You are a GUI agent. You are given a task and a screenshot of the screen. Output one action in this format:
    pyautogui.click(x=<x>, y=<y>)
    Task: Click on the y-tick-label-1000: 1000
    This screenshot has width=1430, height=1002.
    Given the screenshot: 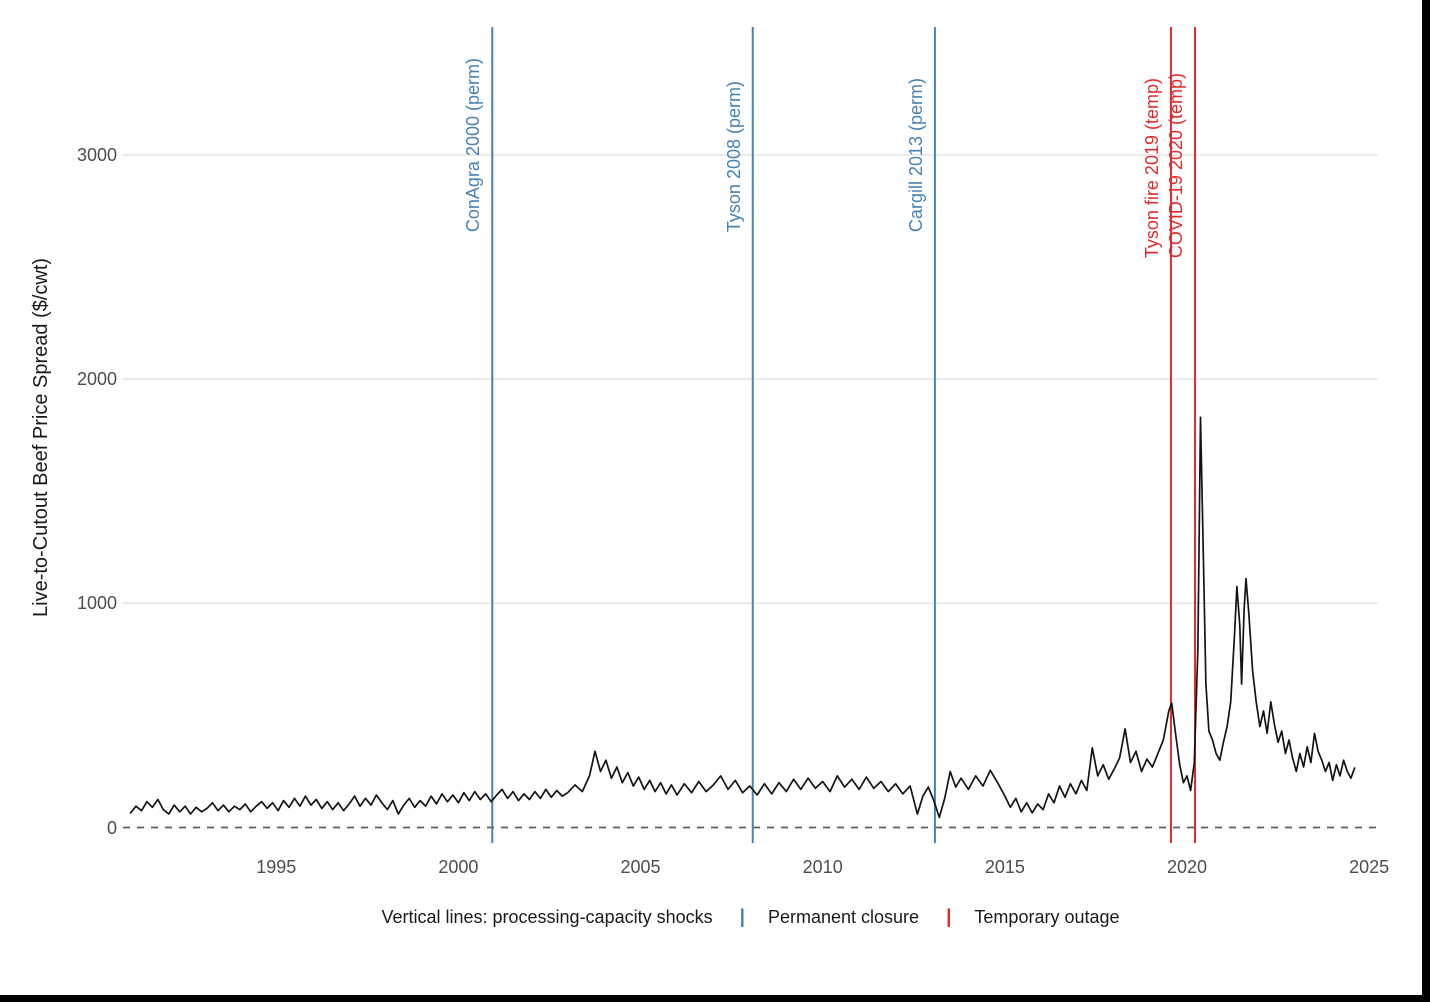 What is the action you would take?
    pyautogui.click(x=96, y=603)
    